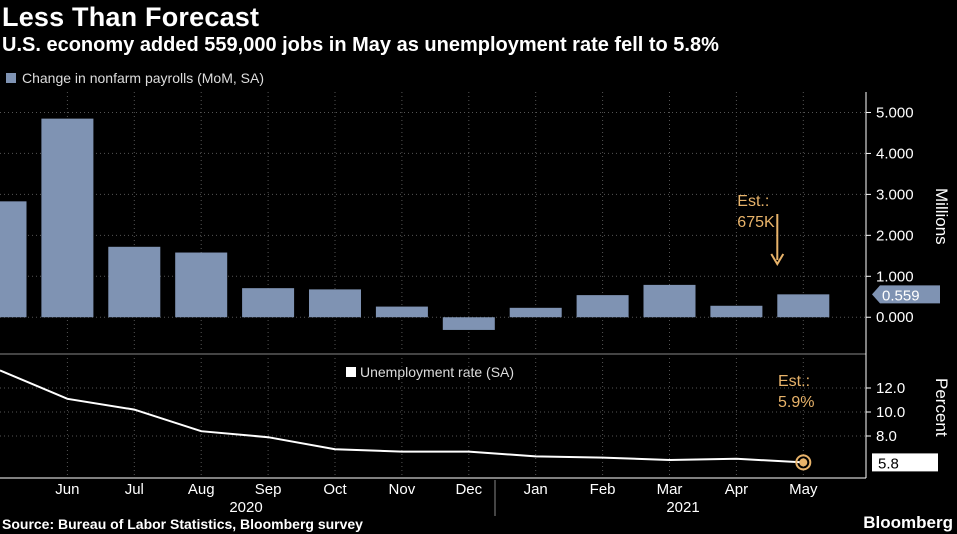 Image resolution: width=957 pixels, height=534 pixels. What do you see at coordinates (131, 17) in the screenshot?
I see `chart-title: Less Than Forecast` at bounding box center [131, 17].